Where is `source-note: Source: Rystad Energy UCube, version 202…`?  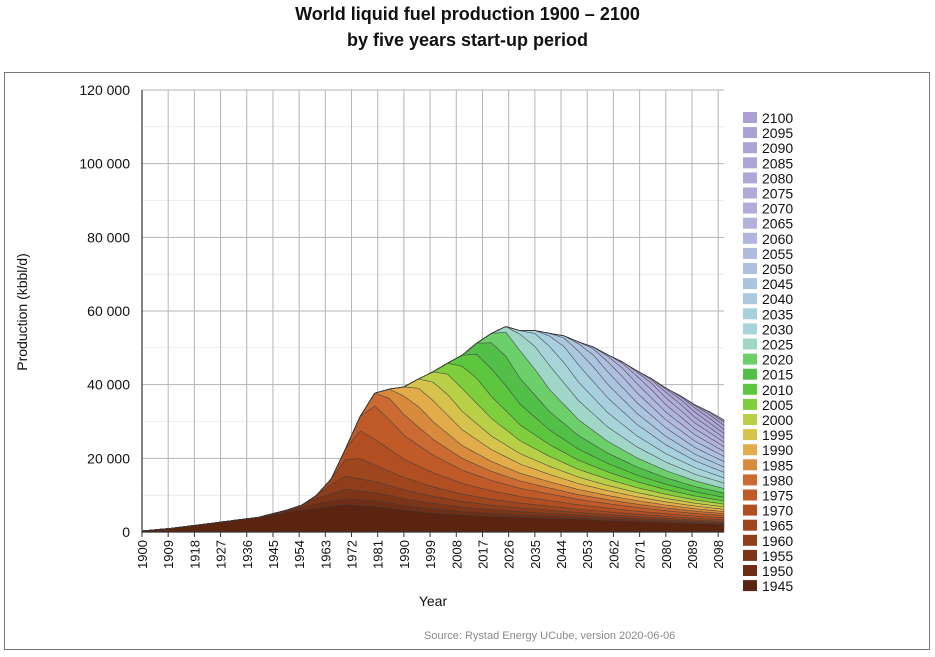
source-note: Source: Rystad Energy UCube, version 202… is located at coordinates (550, 636).